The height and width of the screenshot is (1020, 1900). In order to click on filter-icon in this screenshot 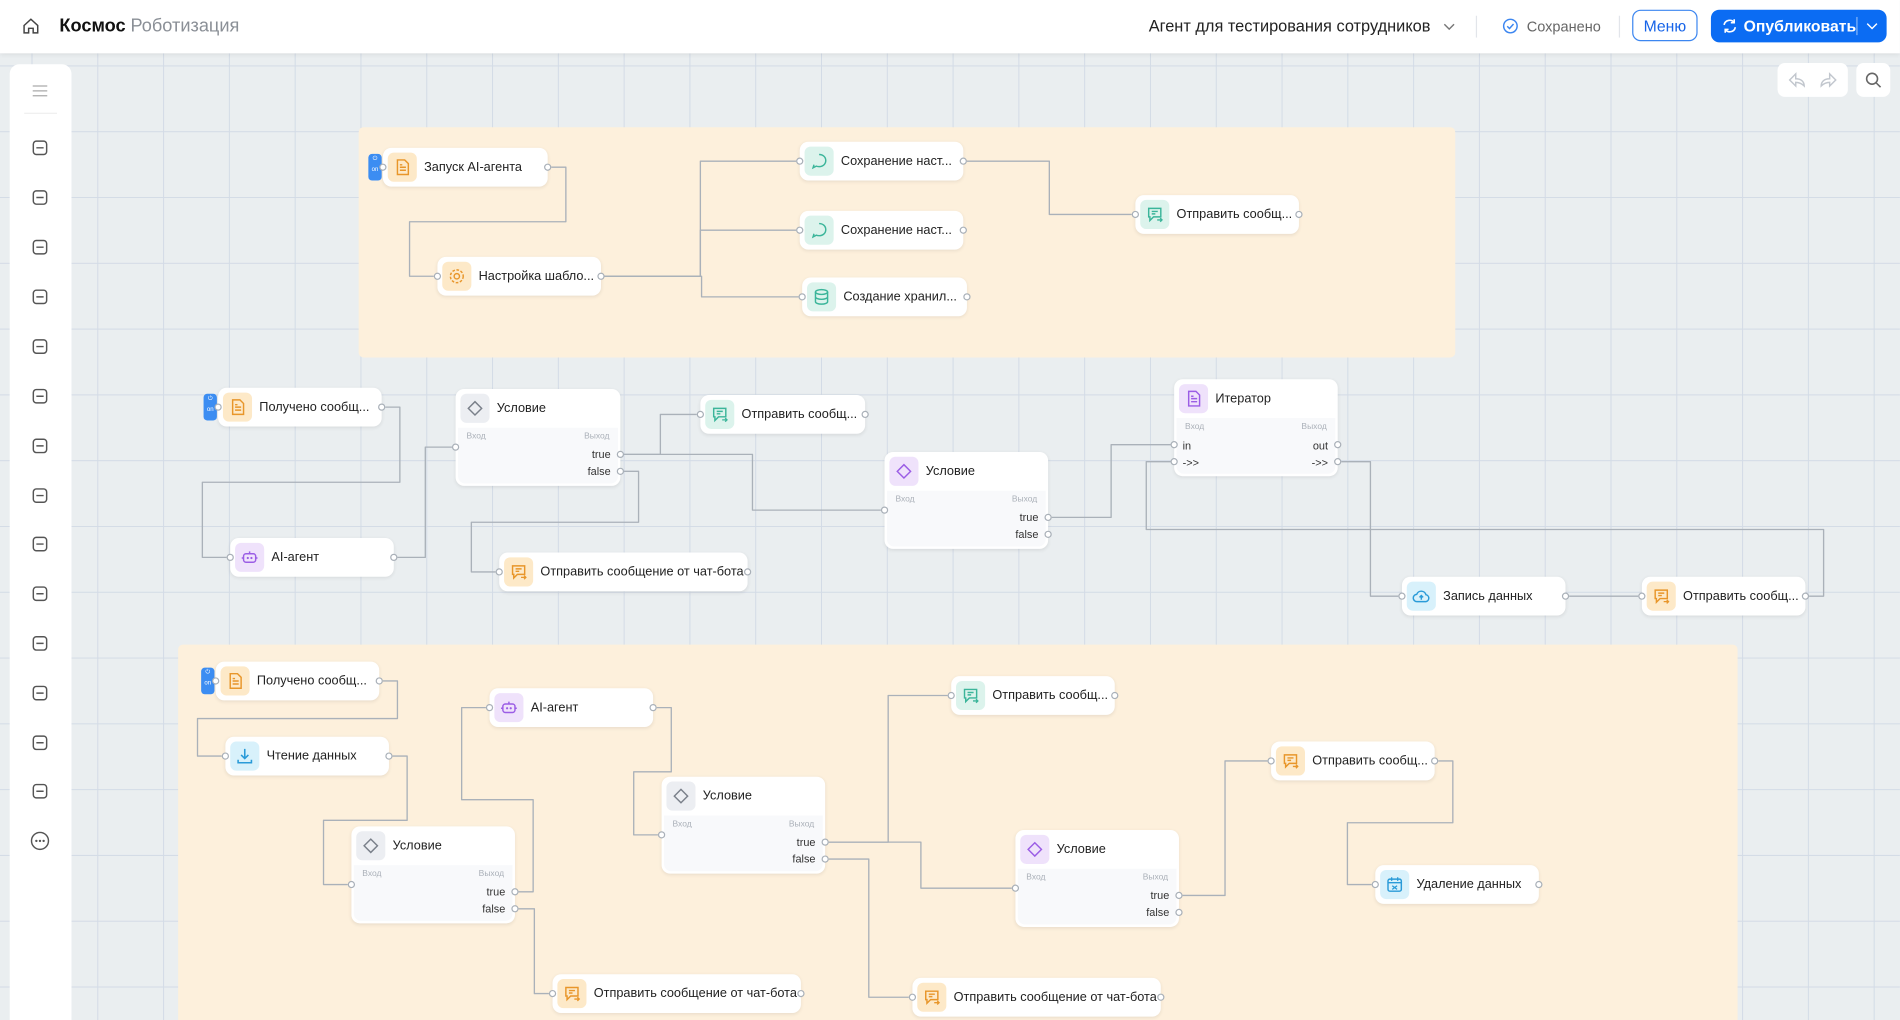, I will do `click(40, 496)`.